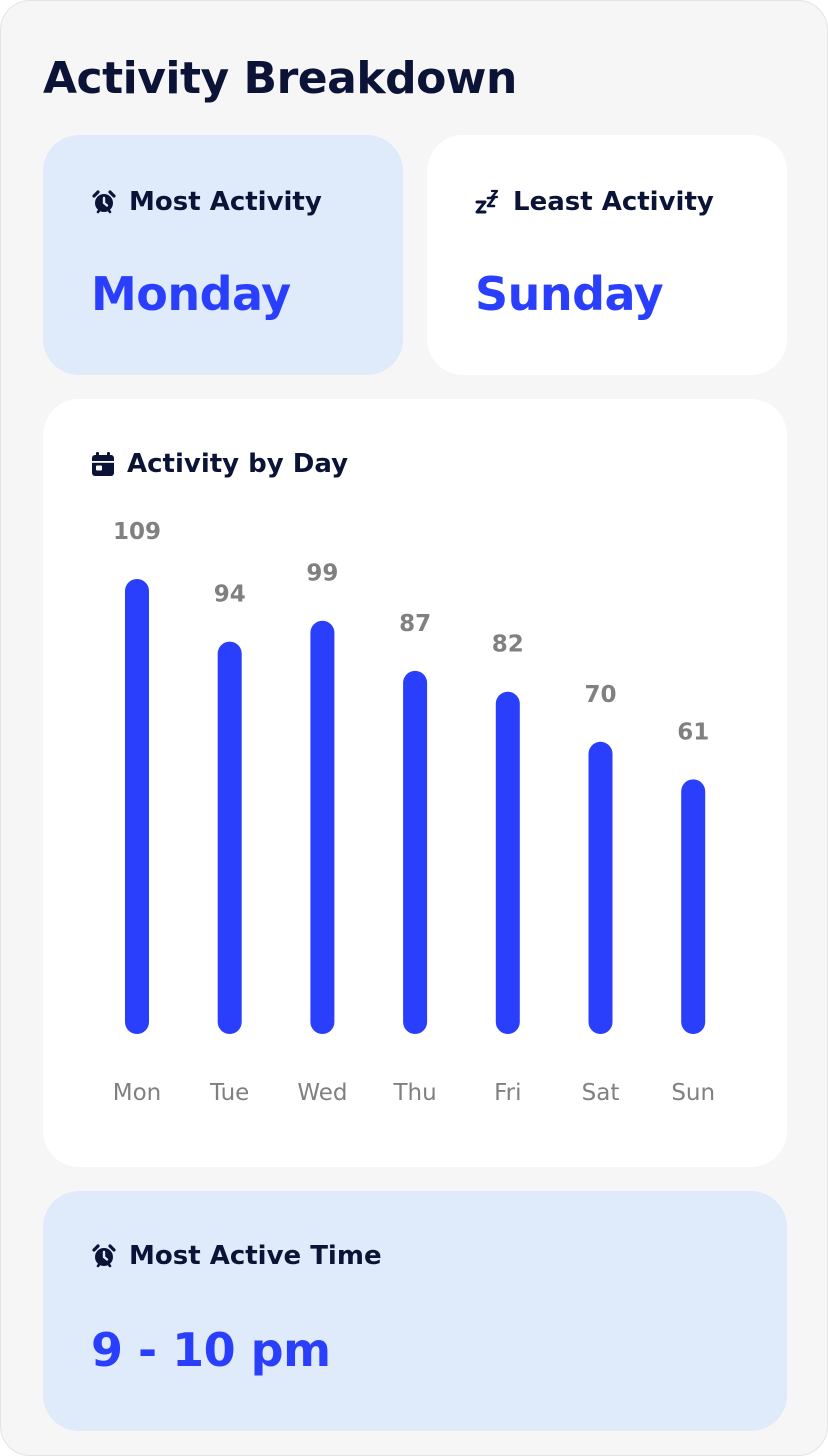 The image size is (828, 1456). What do you see at coordinates (693, 1093) in the screenshot?
I see `x-axis-tick-label: Sun` at bounding box center [693, 1093].